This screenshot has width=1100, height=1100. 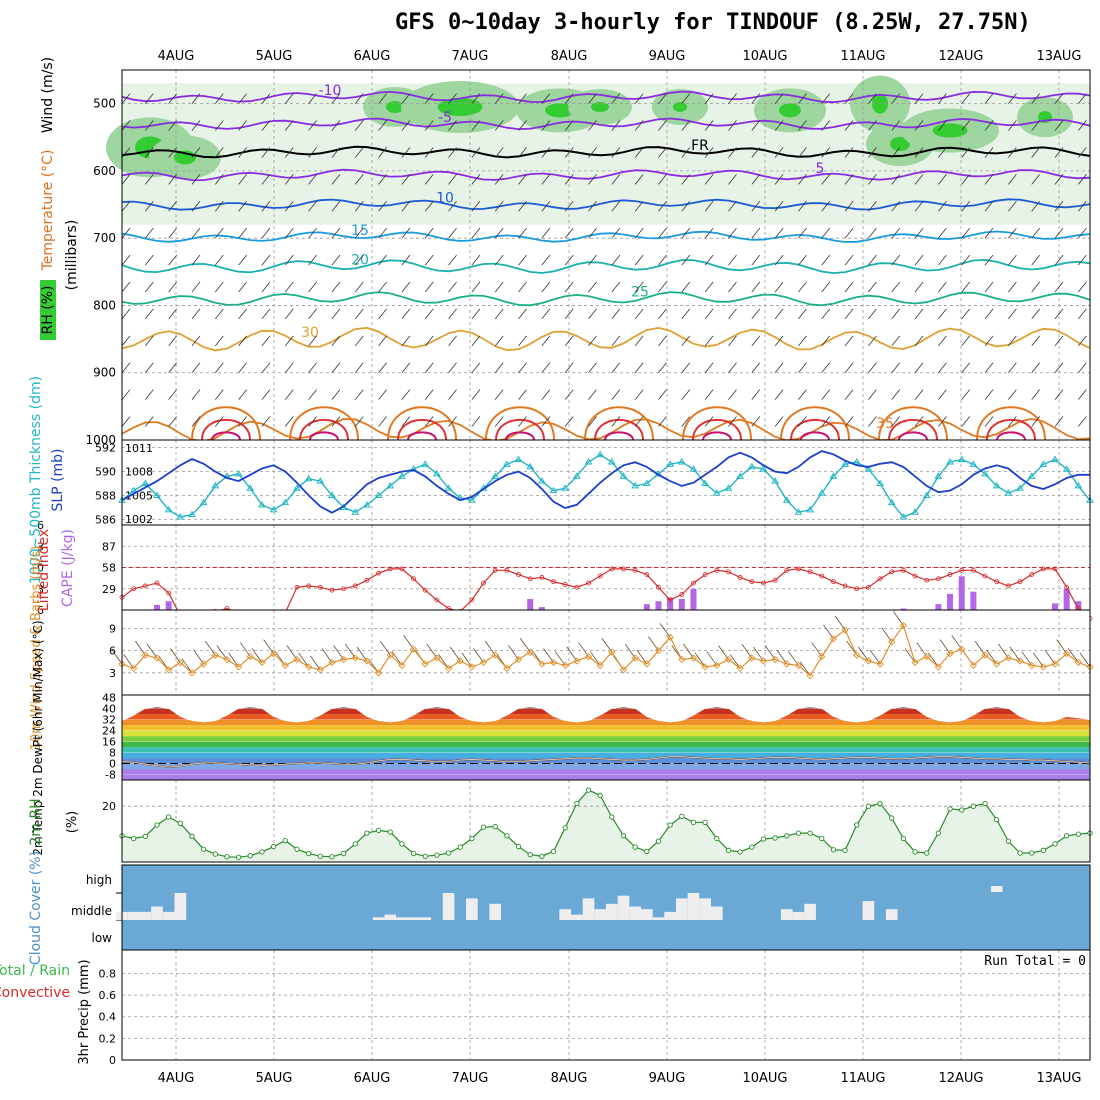 What do you see at coordinates (36, 648) in the screenshot?
I see `label-wind10m: 10m Wind Speed & Barbs (m/s)` at bounding box center [36, 648].